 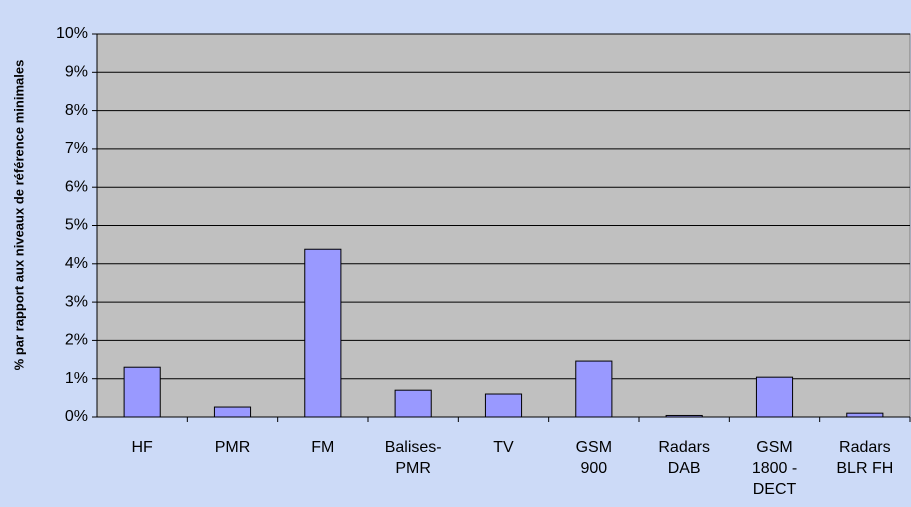 What do you see at coordinates (413, 458) in the screenshot?
I see `x-tick-label: Balises-PMR` at bounding box center [413, 458].